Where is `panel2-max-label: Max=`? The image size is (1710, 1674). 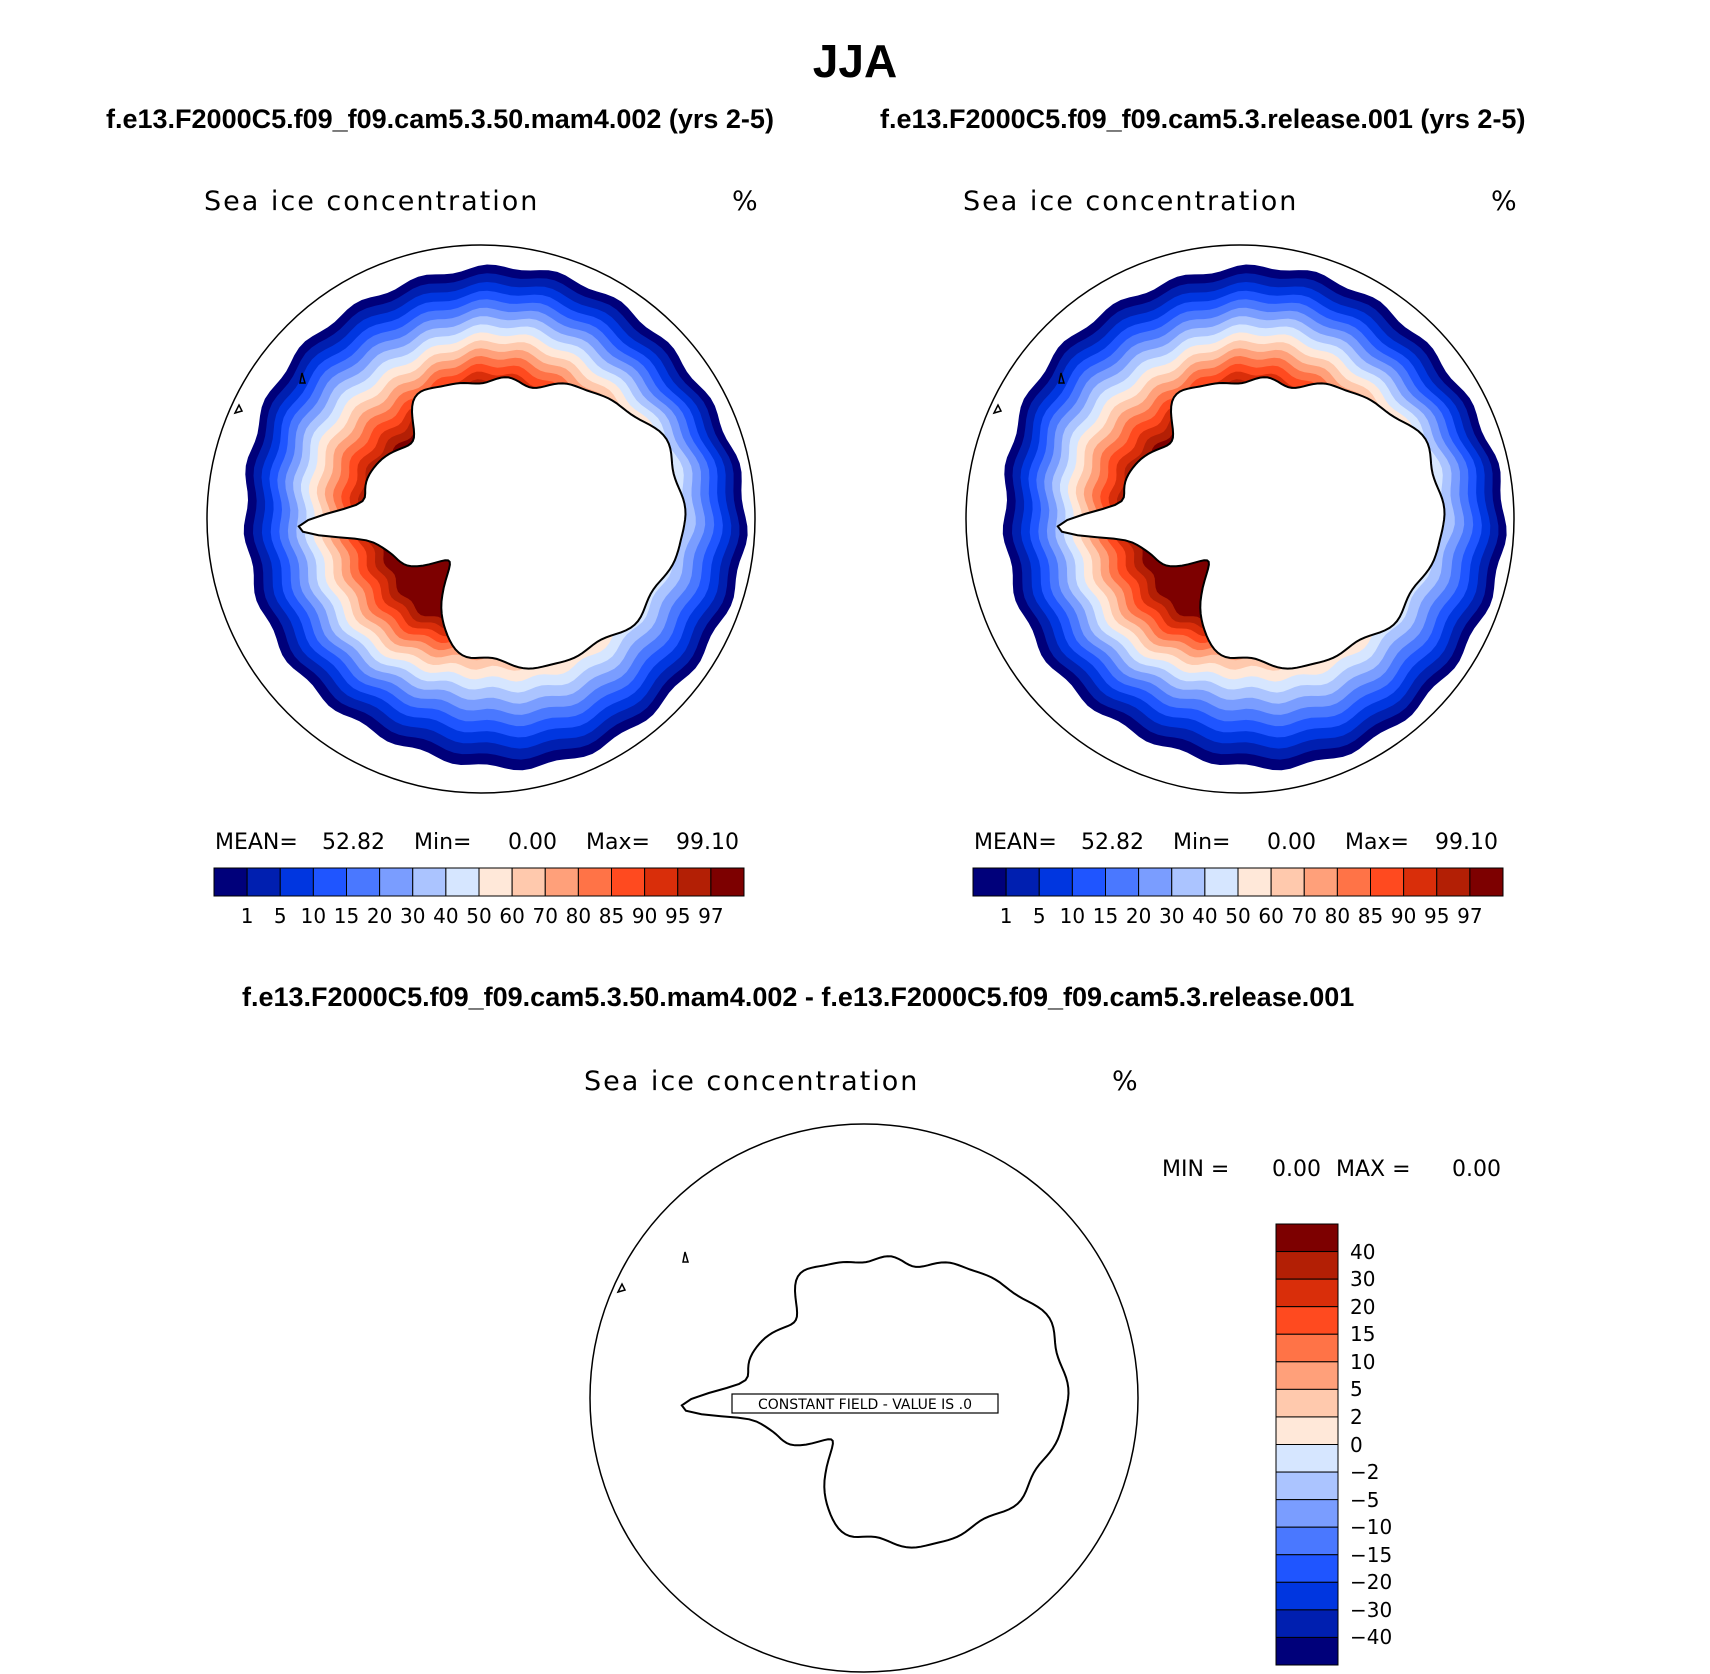 panel2-max-label: Max= is located at coordinates (1377, 842).